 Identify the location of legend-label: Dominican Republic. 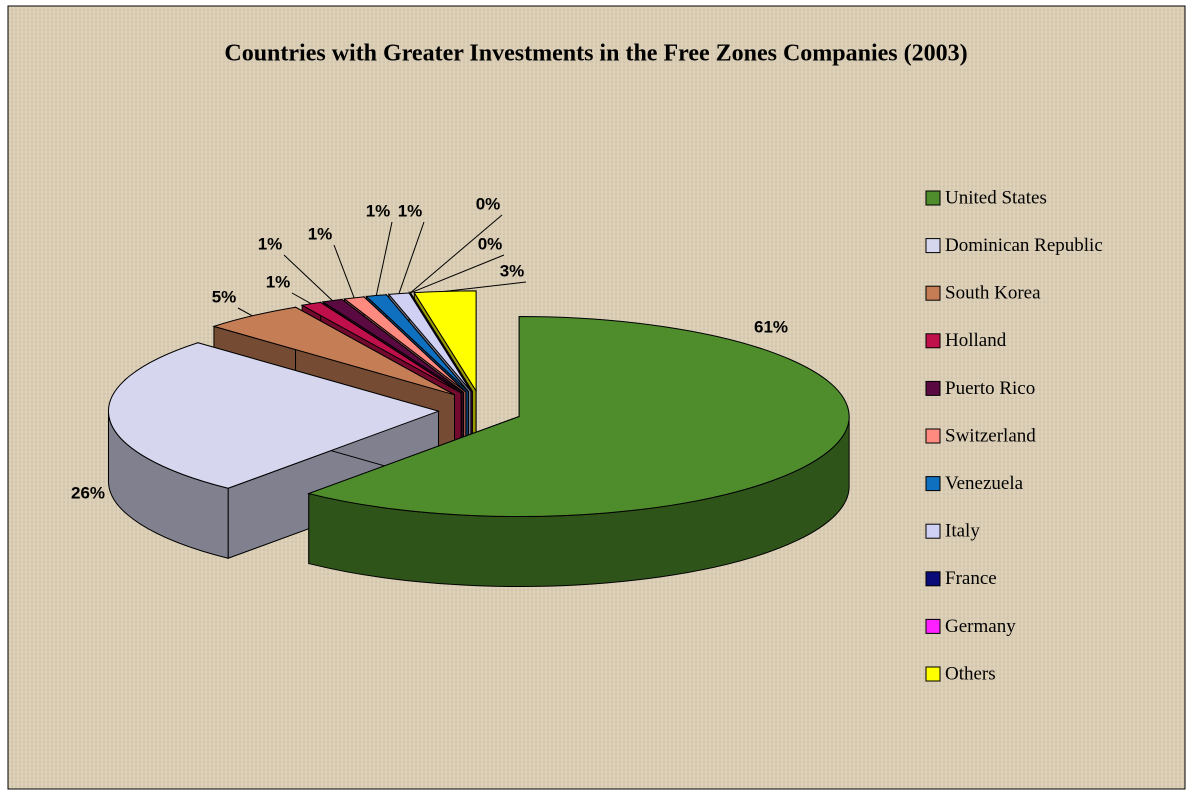
(1024, 245).